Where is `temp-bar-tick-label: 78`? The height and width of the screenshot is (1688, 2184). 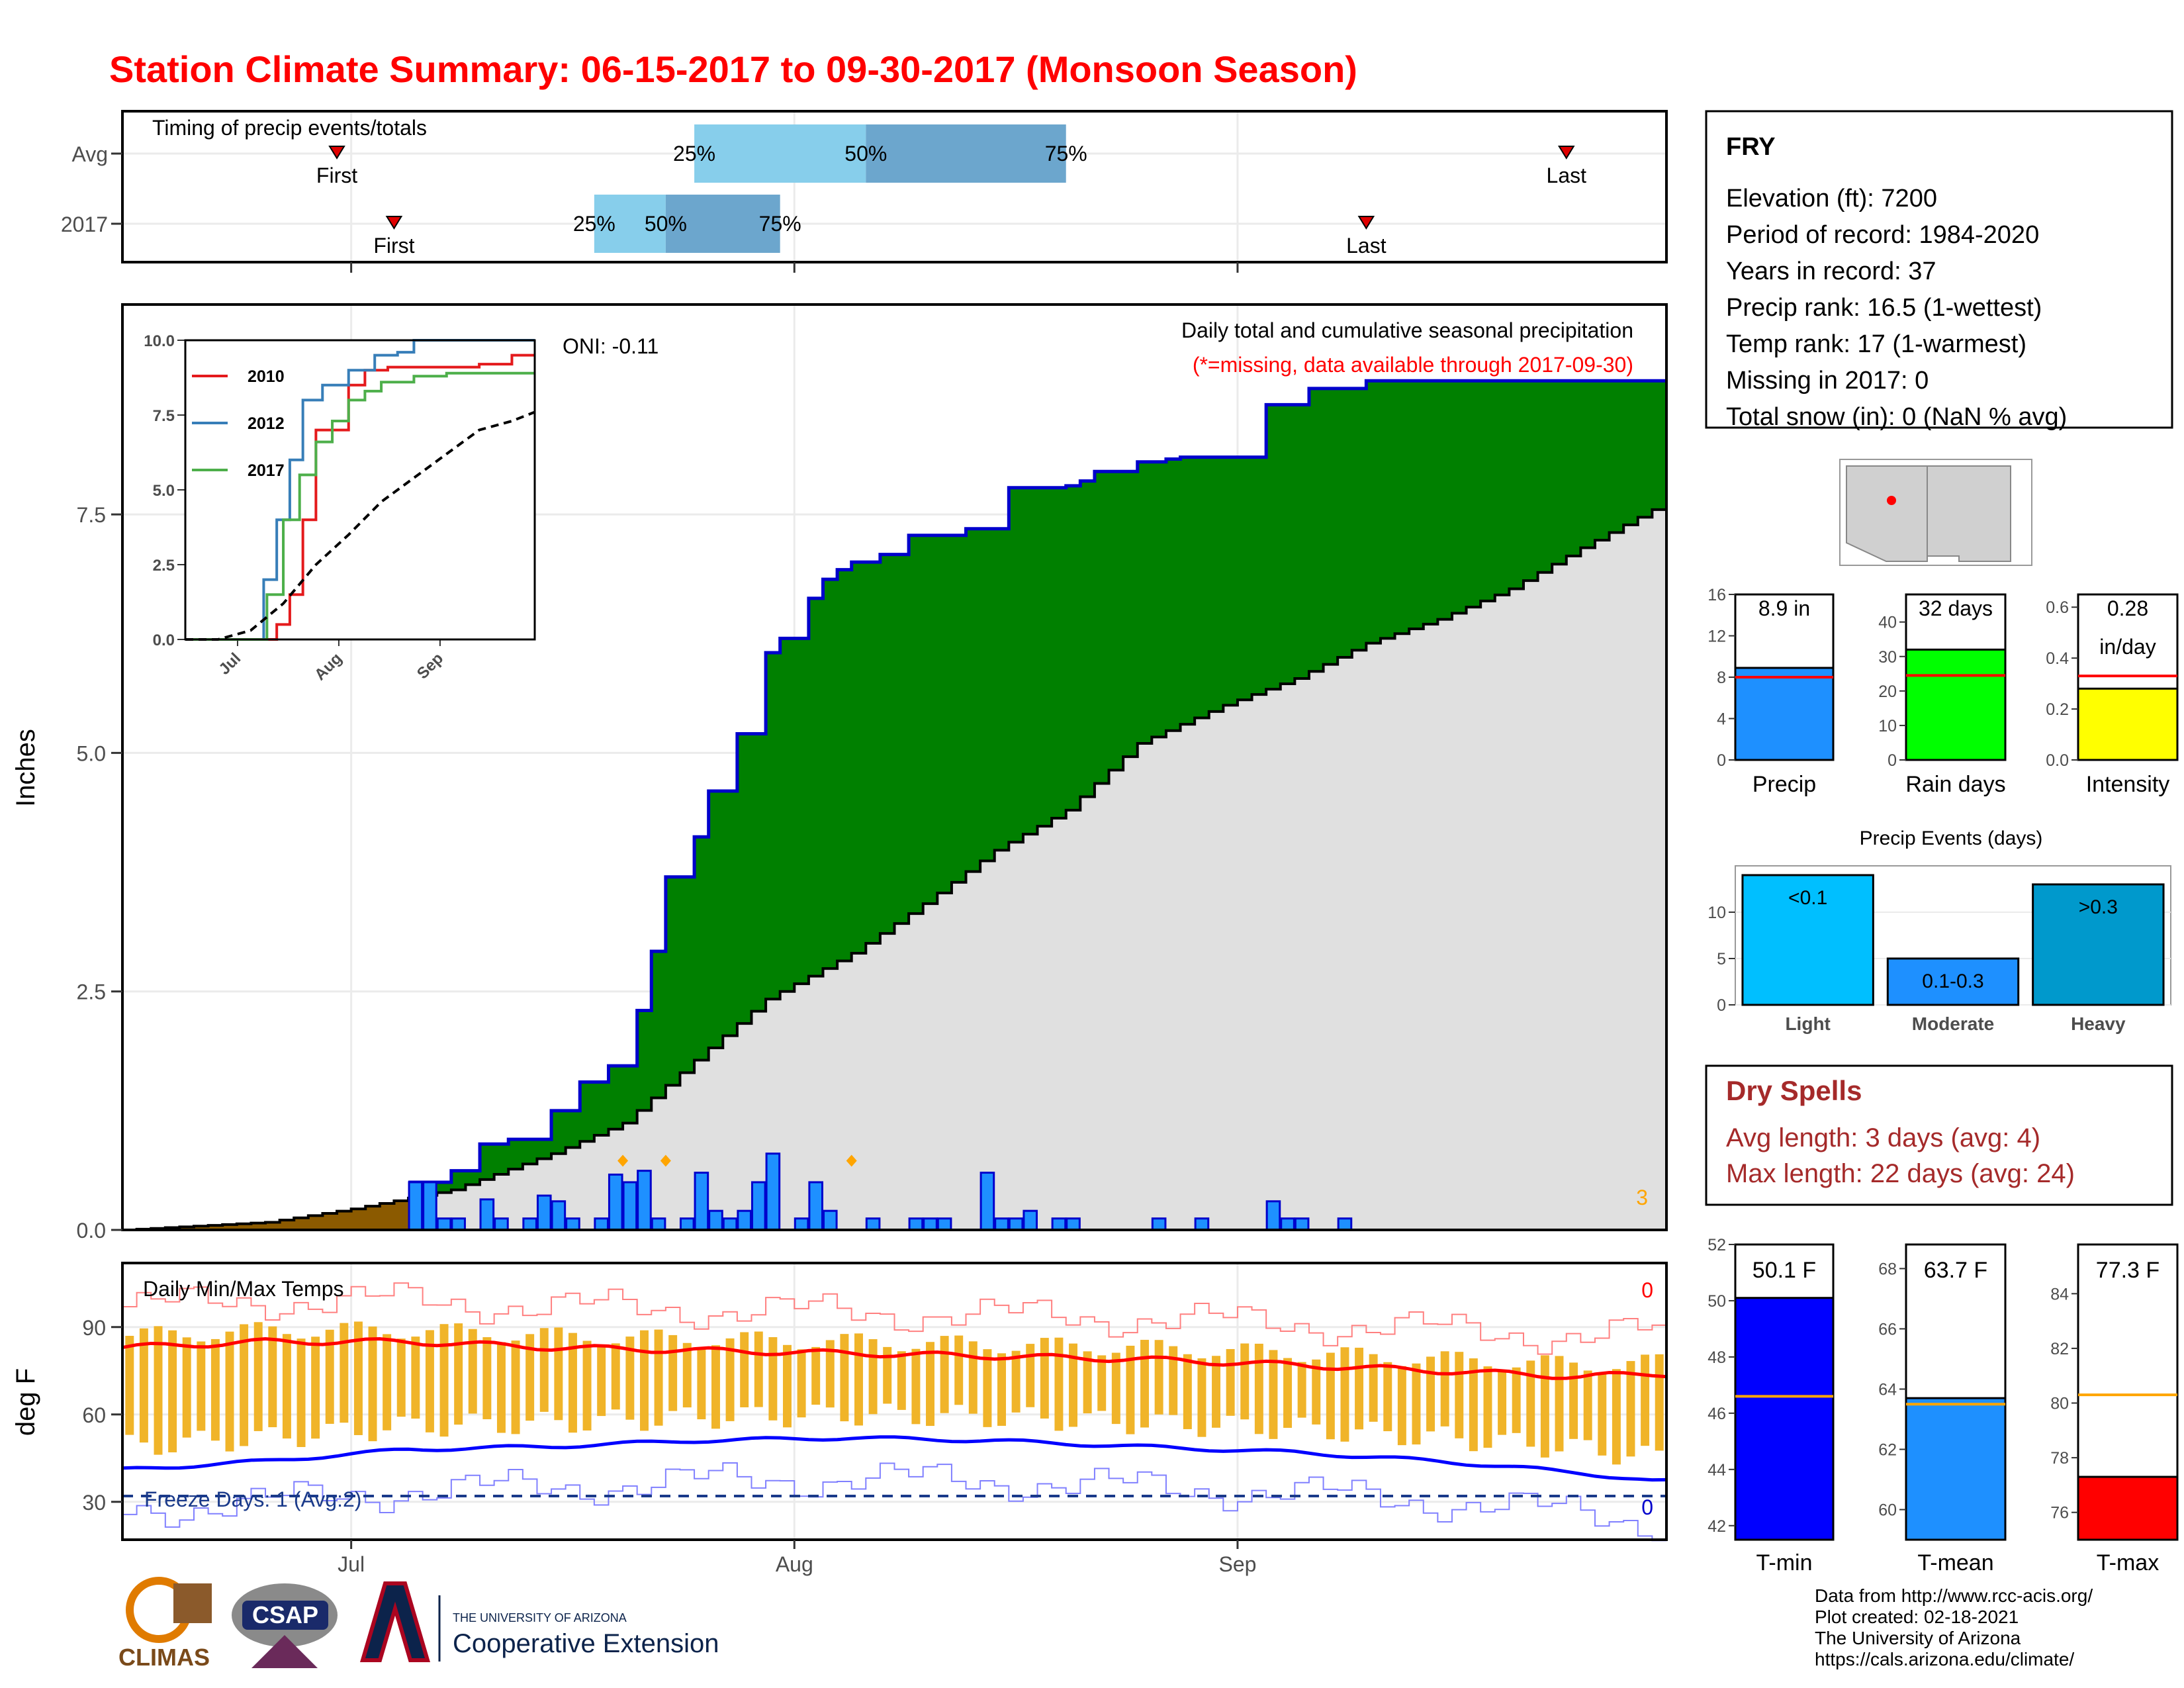 temp-bar-tick-label: 78 is located at coordinates (2059, 1458).